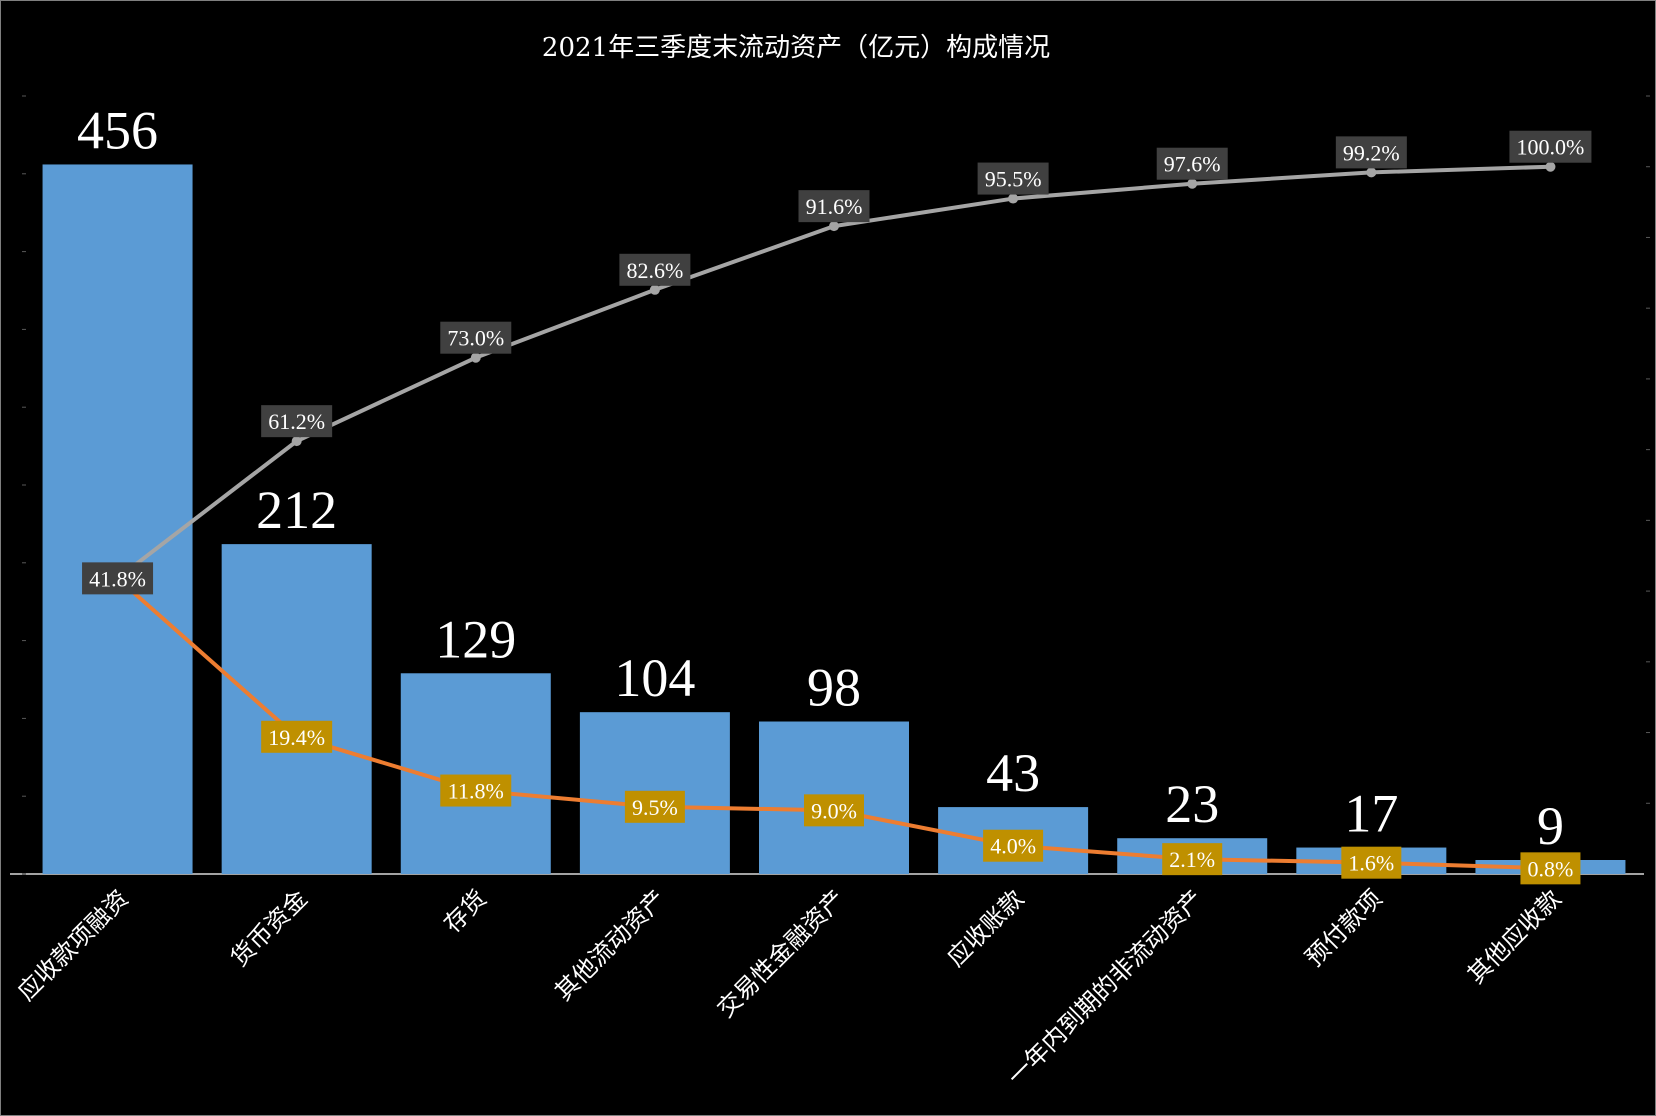 Image resolution: width=1656 pixels, height=1116 pixels. What do you see at coordinates (1013, 773) in the screenshot?
I see `bar-value-label: 43` at bounding box center [1013, 773].